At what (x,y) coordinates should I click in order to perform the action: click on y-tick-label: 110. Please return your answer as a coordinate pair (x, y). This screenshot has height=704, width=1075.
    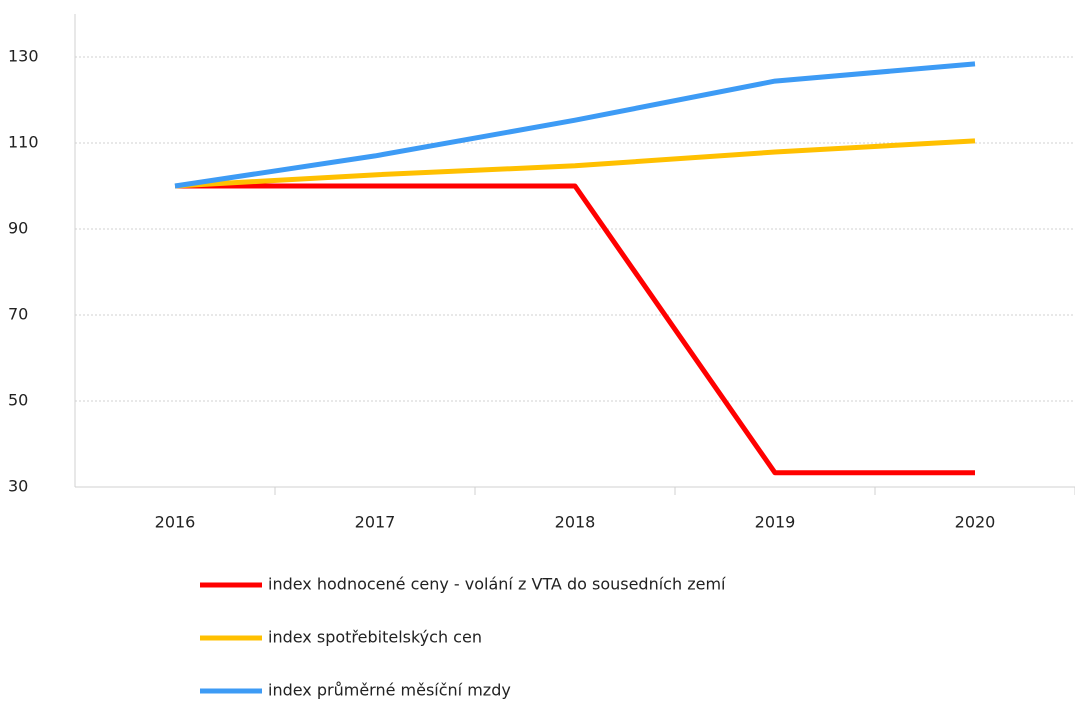
    Looking at the image, I should click on (23, 142).